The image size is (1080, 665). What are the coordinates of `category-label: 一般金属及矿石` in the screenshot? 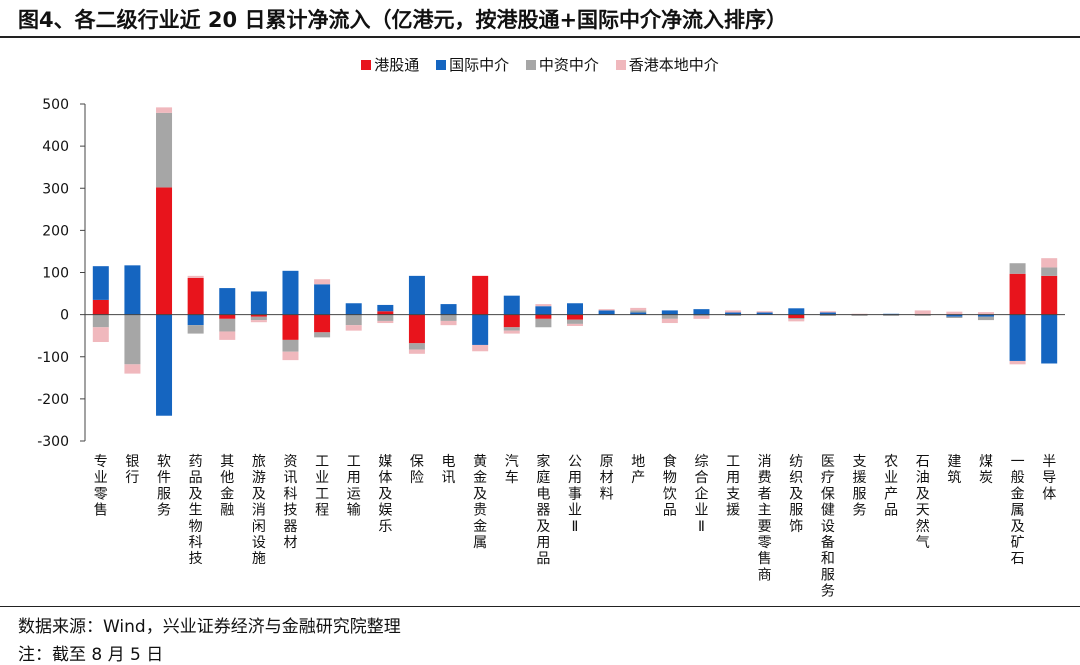 It's located at (1018, 510).